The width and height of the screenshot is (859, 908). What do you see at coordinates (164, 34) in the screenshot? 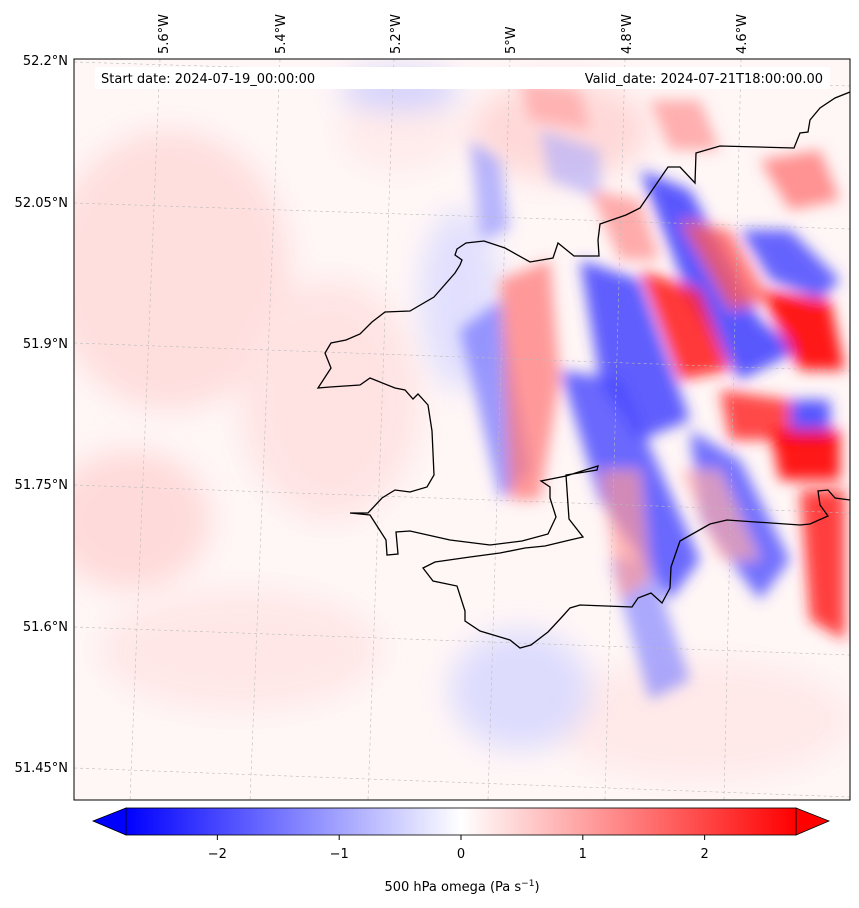
I see `lon-label: 5.6°W` at bounding box center [164, 34].